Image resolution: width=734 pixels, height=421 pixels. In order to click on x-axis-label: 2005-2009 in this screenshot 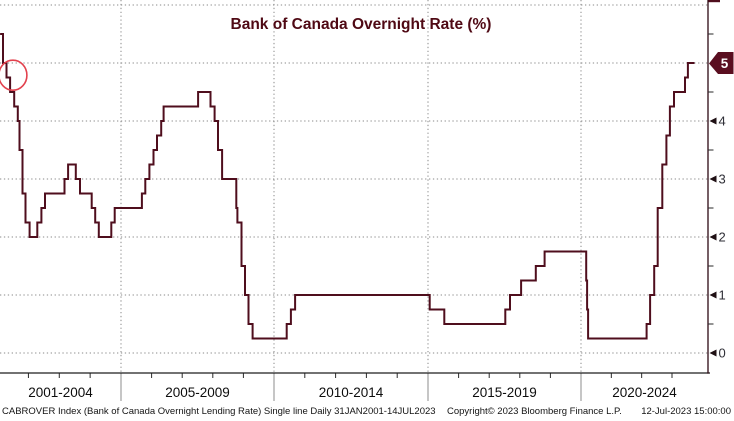, I will do `click(197, 392)`.